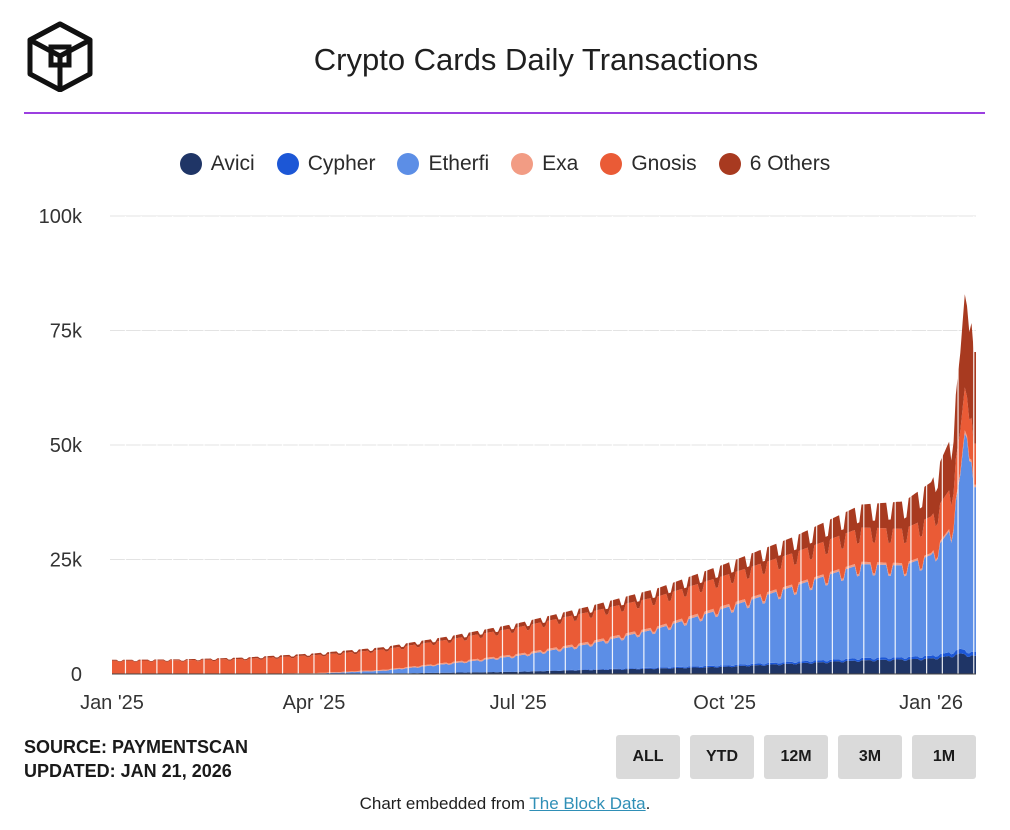 The width and height of the screenshot is (1010, 830). I want to click on legend-item-avici: Avici, so click(217, 164).